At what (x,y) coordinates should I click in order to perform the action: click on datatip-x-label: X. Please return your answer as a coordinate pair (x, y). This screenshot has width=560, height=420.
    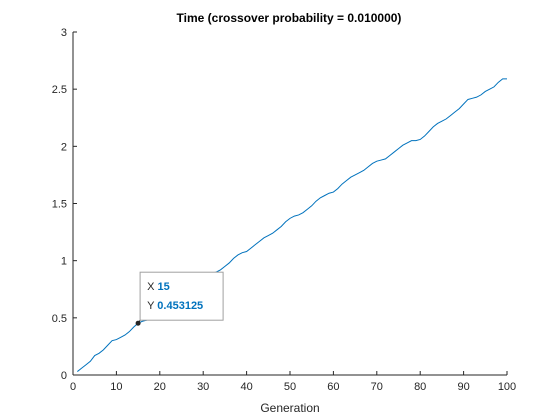
    Looking at the image, I should click on (151, 287).